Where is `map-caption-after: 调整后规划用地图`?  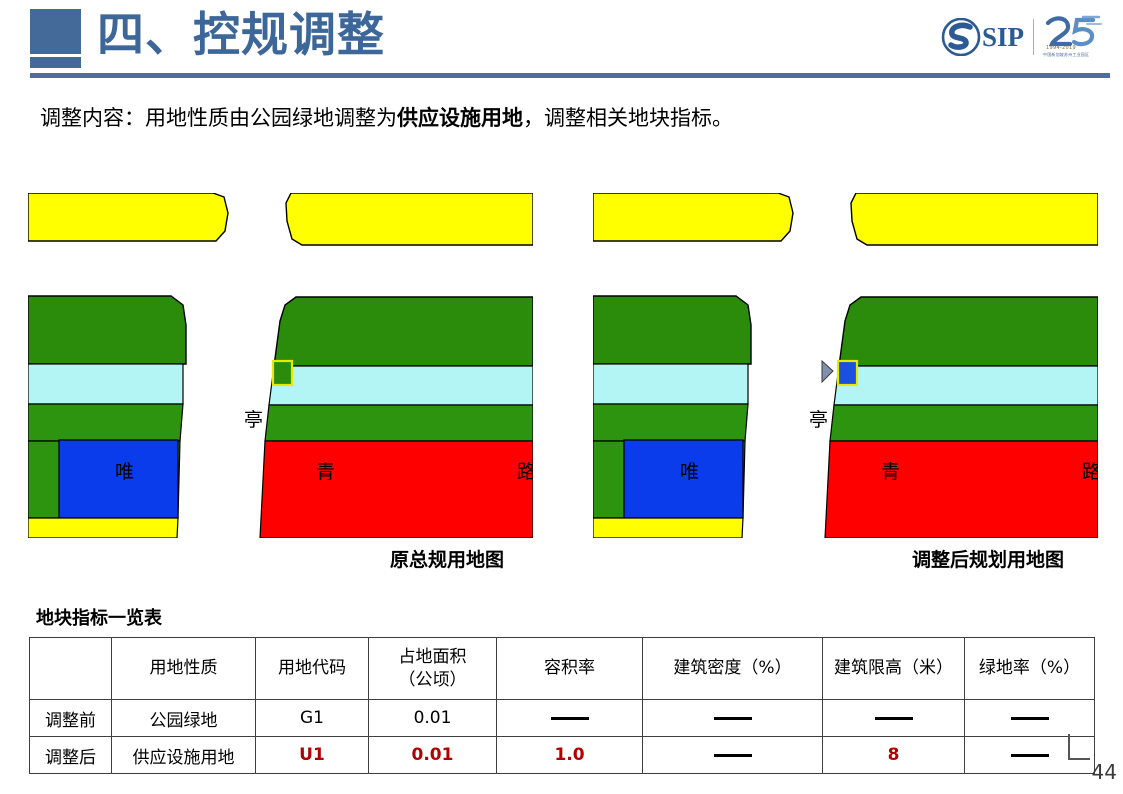
map-caption-after: 调整后规划用地图 is located at coordinates (988, 560).